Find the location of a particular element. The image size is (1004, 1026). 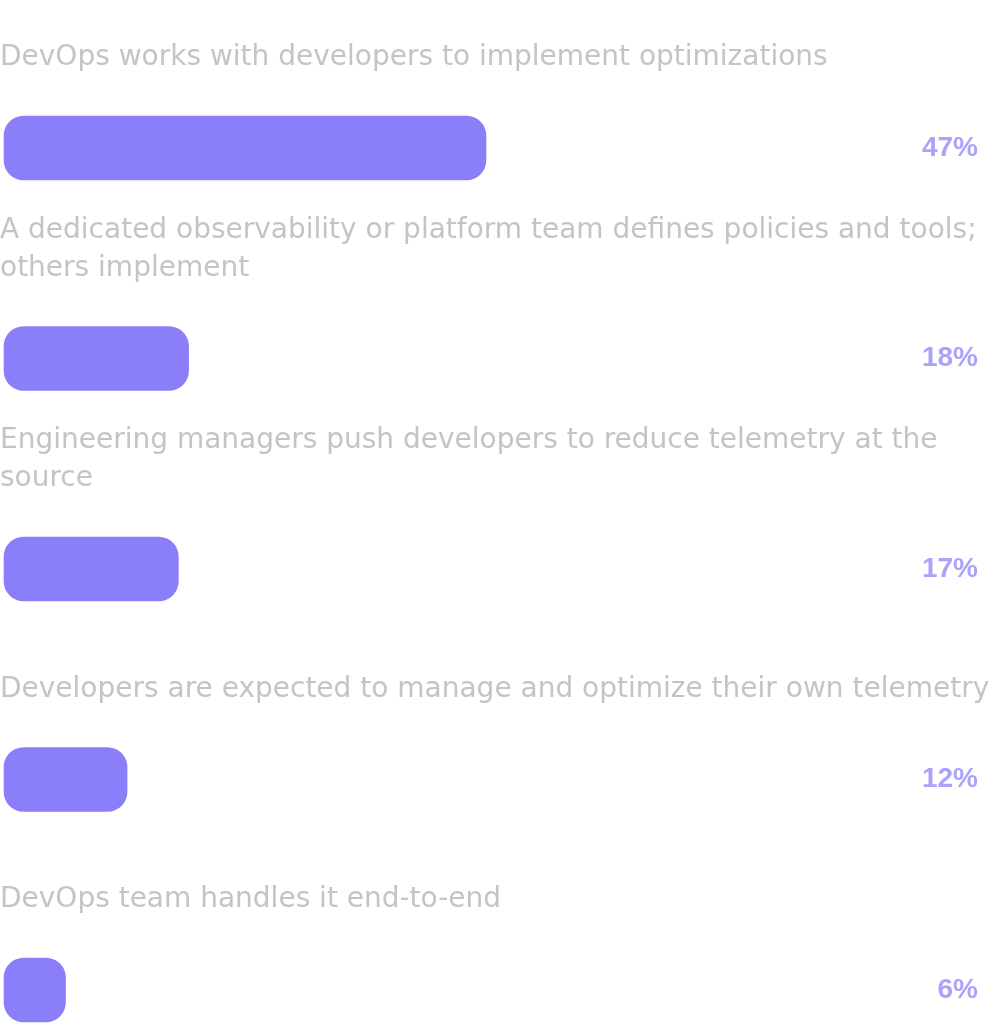

y-tick-label: DevOps works with developers to implement optimizations is located at coordinates (414, 56).